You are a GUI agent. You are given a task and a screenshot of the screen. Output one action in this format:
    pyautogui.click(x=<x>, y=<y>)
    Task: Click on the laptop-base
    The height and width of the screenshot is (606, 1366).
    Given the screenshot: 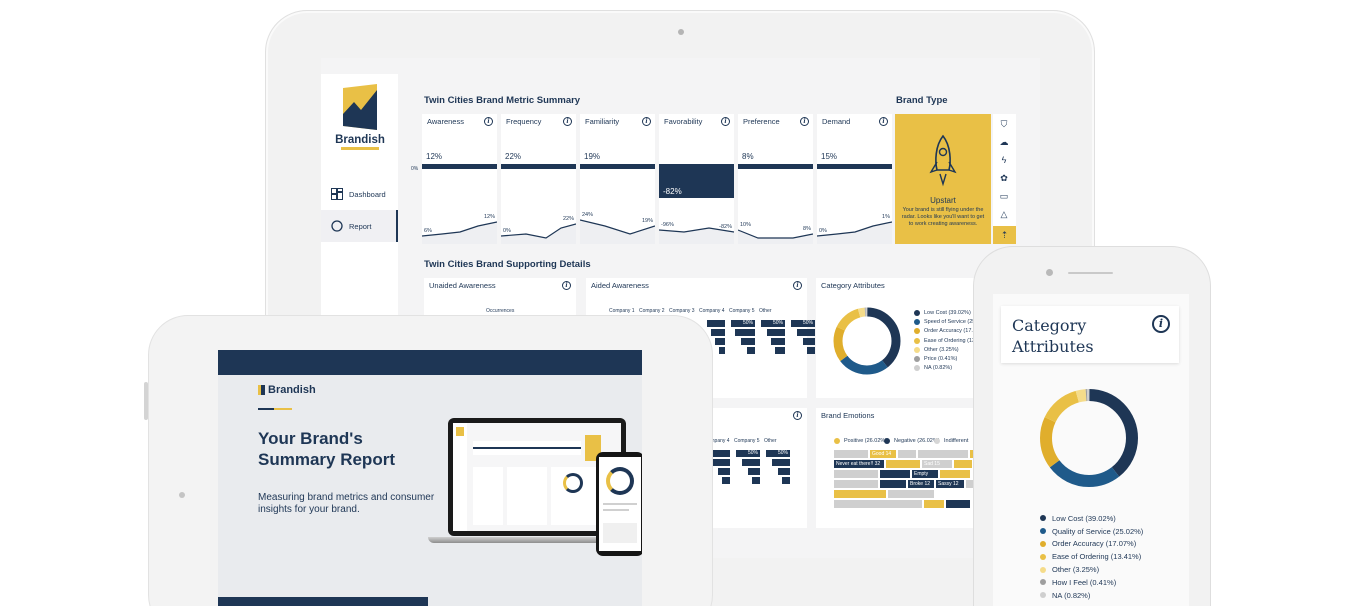 What is the action you would take?
    pyautogui.click(x=535, y=540)
    